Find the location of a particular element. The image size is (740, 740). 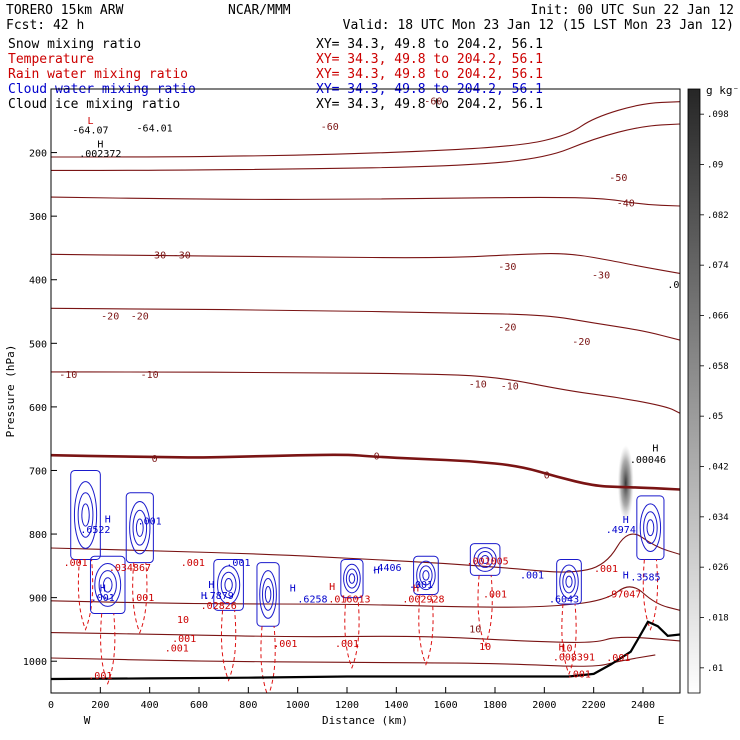

colorbar-tick-label: .01 is located at coordinates (715, 669).